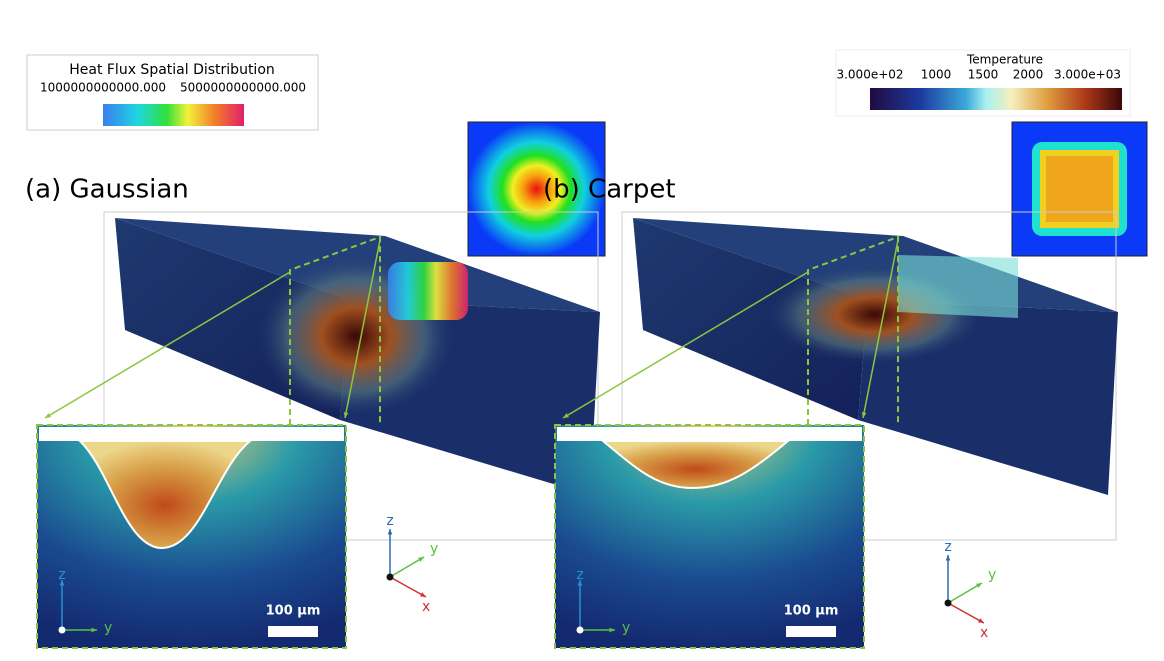 This screenshot has height=661, width=1164. I want to click on legend-label: 3.000e+03, so click(1087, 75).